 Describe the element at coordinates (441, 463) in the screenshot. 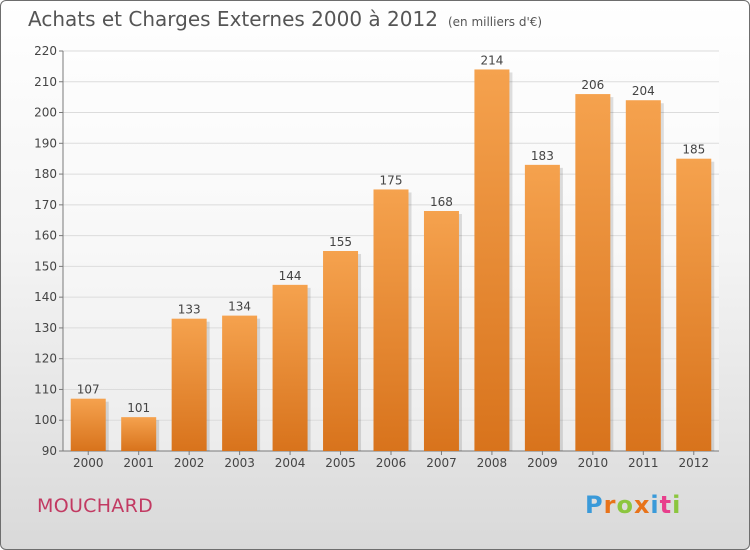

I see `x-tick-label: 2007` at that location.